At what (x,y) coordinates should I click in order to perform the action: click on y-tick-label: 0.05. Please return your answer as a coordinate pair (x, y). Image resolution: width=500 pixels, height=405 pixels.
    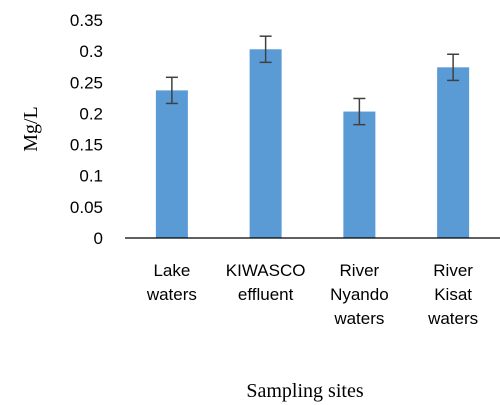
    Looking at the image, I should click on (86, 207).